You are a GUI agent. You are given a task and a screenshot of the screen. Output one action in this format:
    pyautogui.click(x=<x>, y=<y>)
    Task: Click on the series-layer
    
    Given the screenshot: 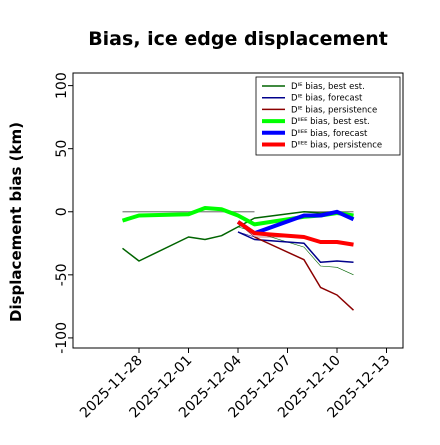 What is the action you would take?
    pyautogui.click(x=238, y=258)
    